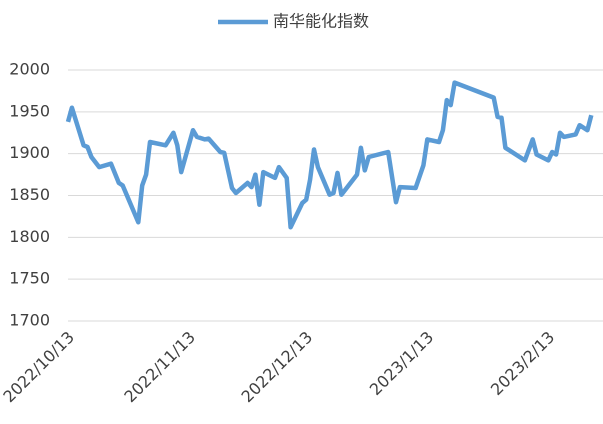  Describe the element at coordinates (277, 367) in the screenshot. I see `x-tick-label: 2022/12/13` at that location.